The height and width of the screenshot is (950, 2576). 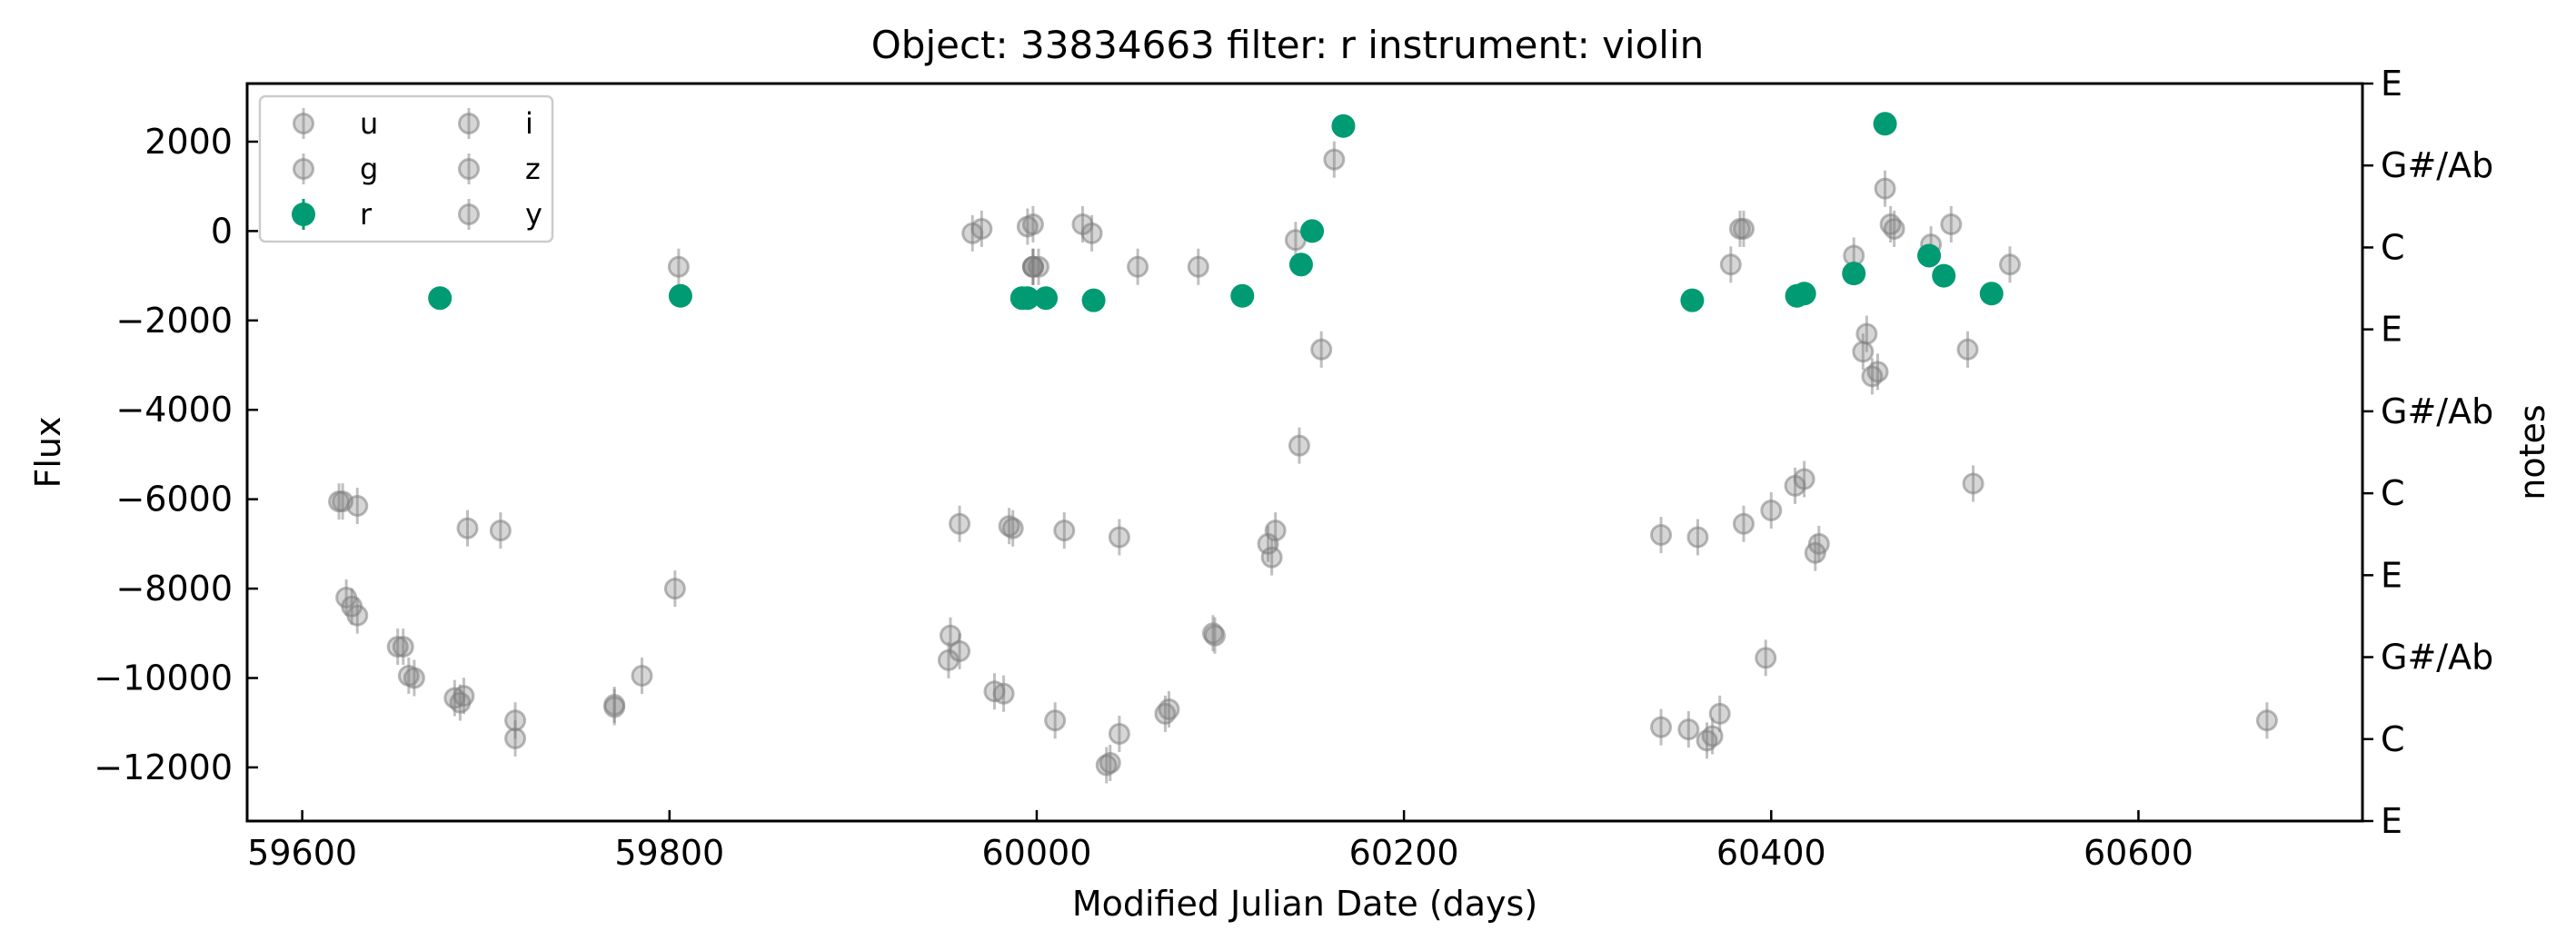 What do you see at coordinates (174, 500) in the screenshot?
I see `y-tick-label: −6000` at bounding box center [174, 500].